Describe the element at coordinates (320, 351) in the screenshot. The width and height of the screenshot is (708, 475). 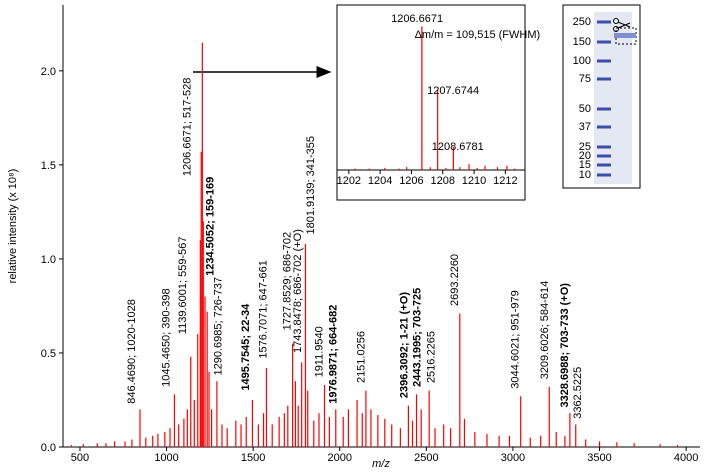
I see `annotation: 1911.9540` at that location.